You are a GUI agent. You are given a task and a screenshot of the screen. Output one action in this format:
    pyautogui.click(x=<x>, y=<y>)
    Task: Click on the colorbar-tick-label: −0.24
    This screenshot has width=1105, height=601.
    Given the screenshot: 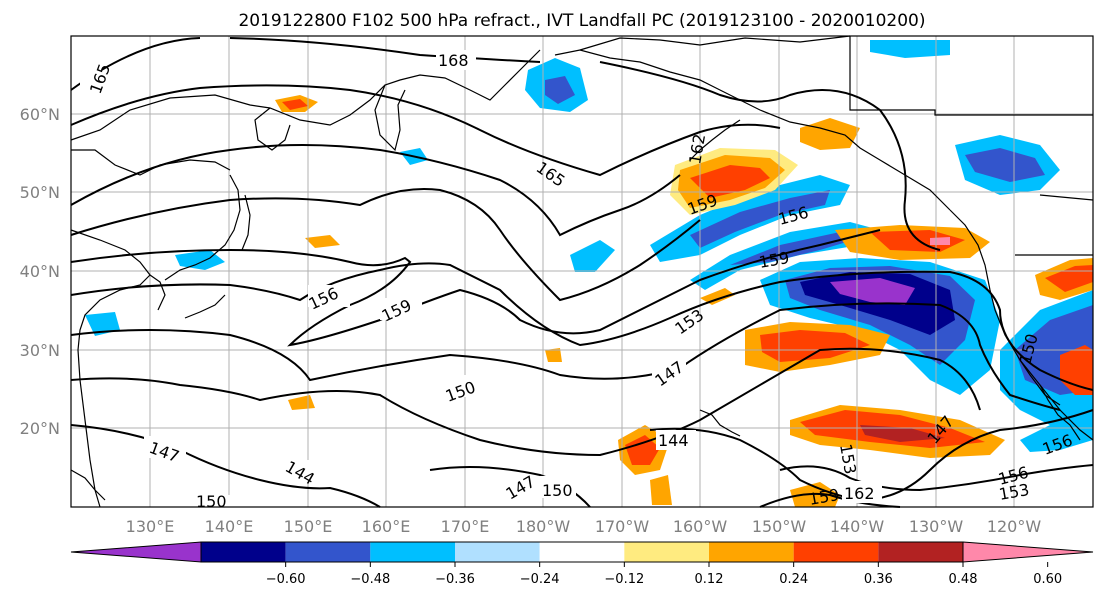 What is the action you would take?
    pyautogui.click(x=540, y=579)
    